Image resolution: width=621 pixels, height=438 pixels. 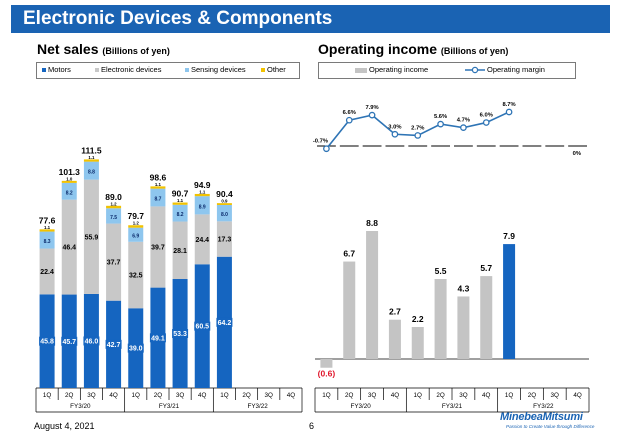 What do you see at coordinates (178, 18) in the screenshot?
I see `slide-title: Electronic Devices & Components` at bounding box center [178, 18].